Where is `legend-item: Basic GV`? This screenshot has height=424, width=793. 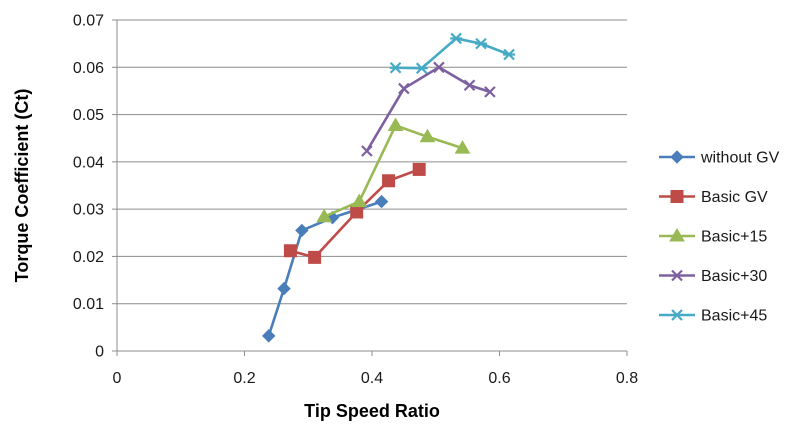
legend-item: Basic GV is located at coordinates (713, 197).